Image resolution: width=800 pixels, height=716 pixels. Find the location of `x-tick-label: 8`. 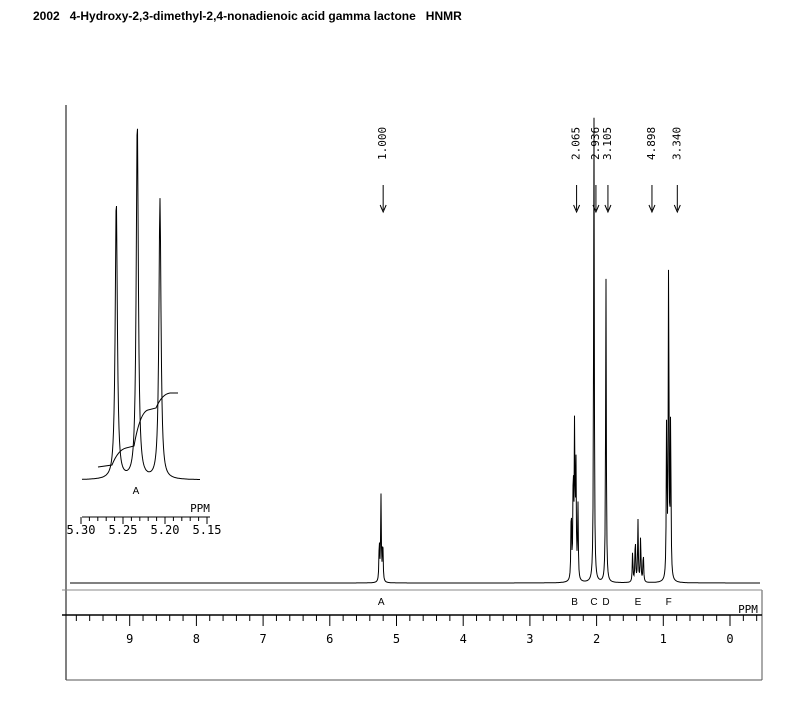

x-tick-label: 8 is located at coordinates (196, 639).